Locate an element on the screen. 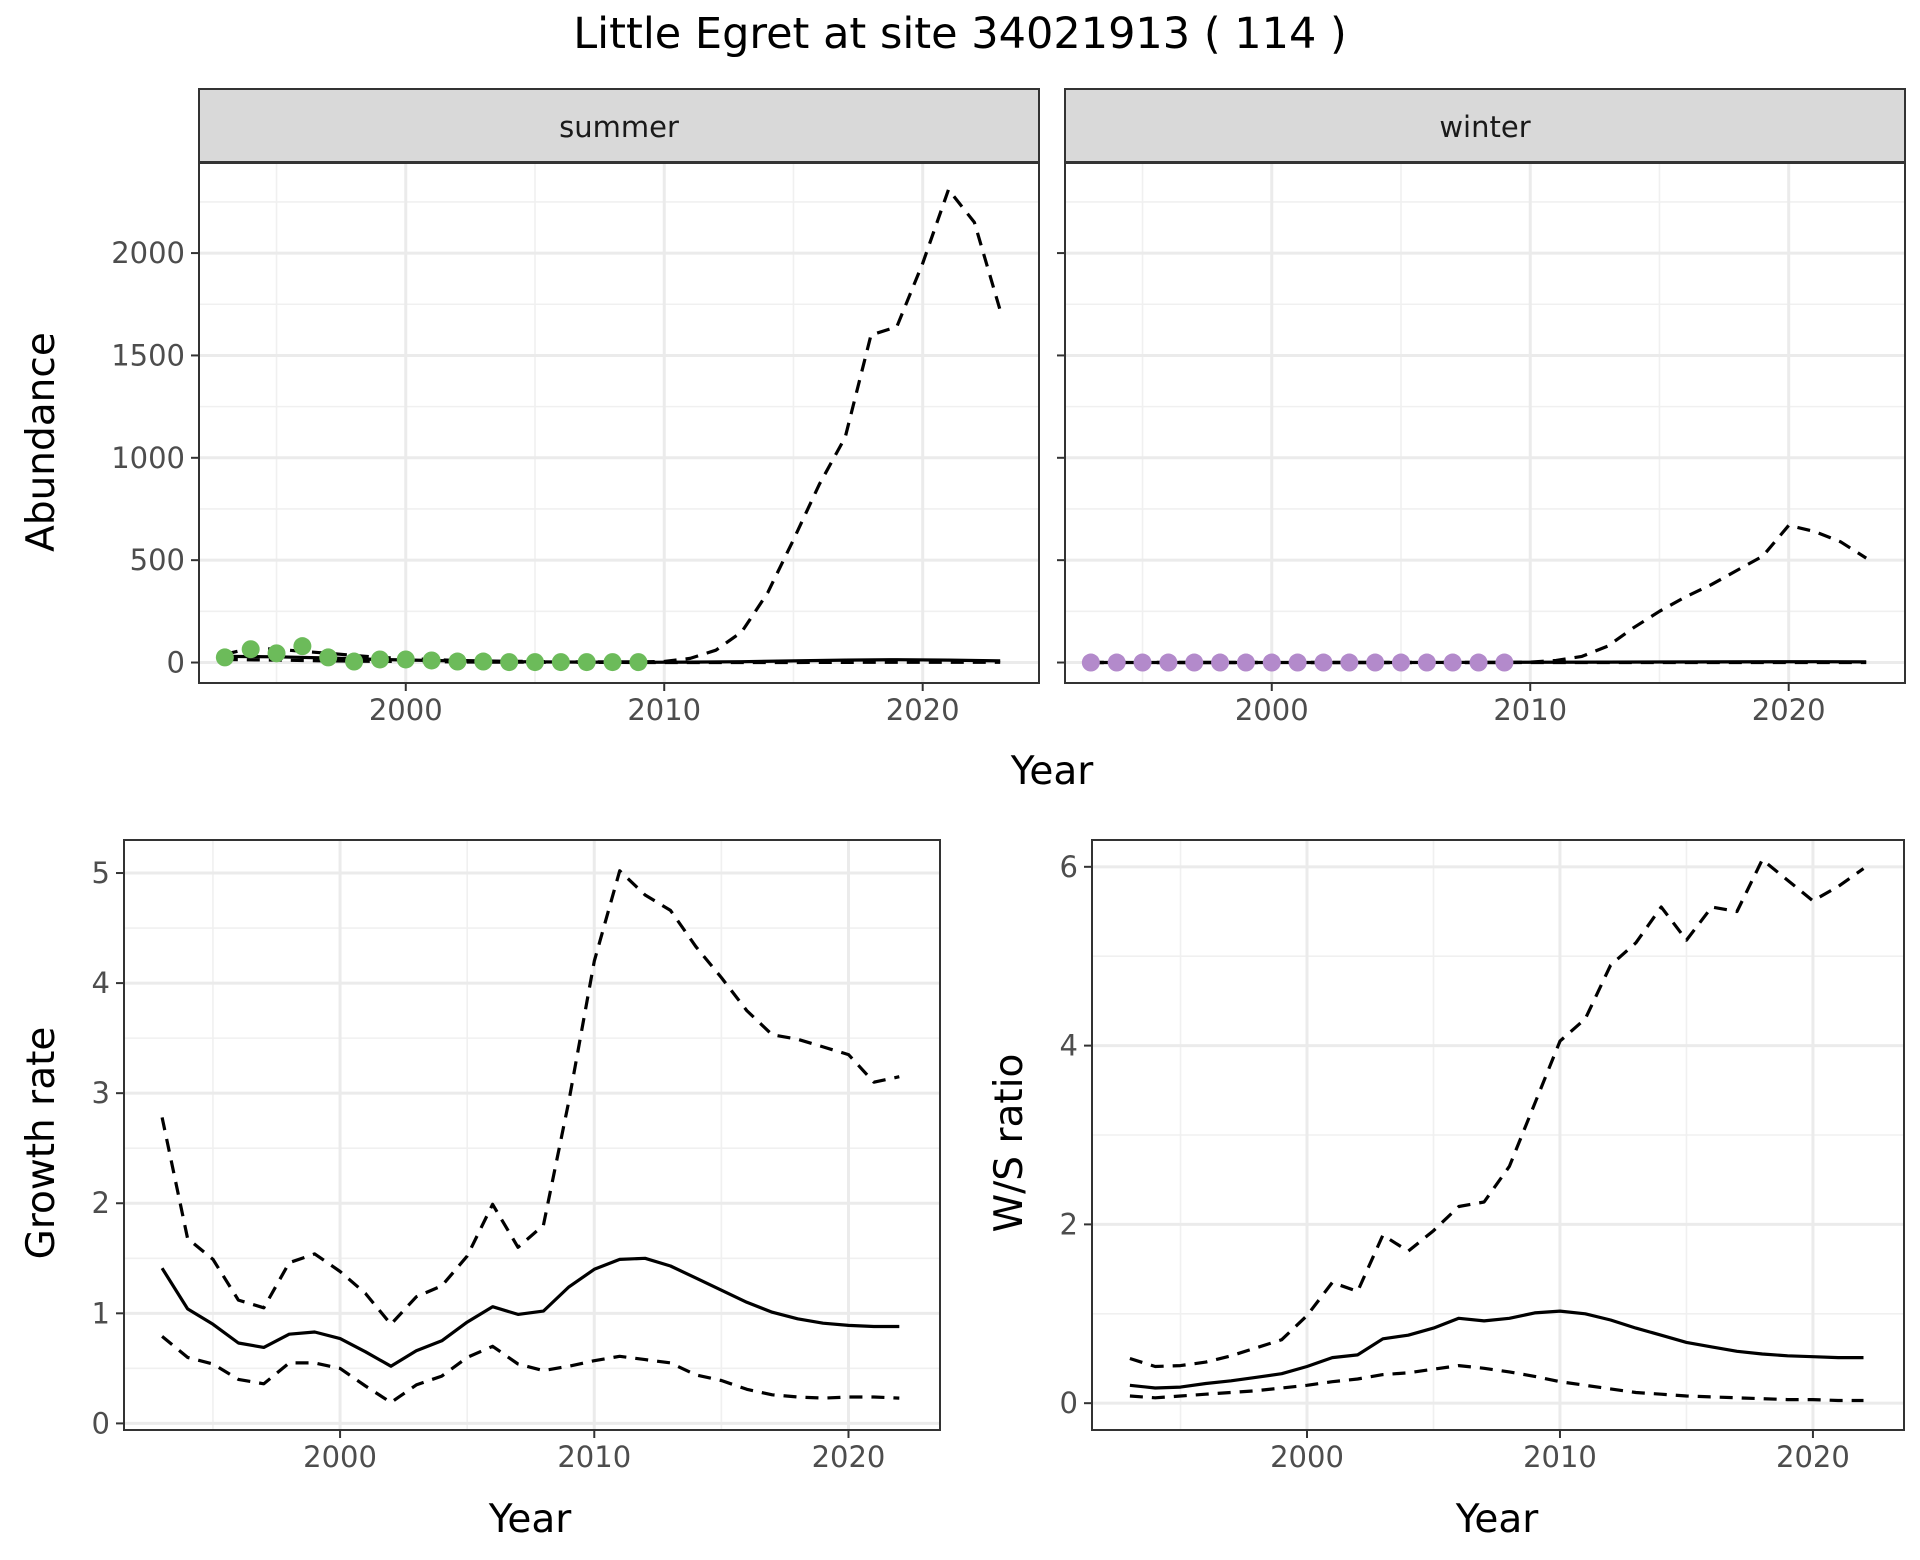  growth-y-axis-label: Growth rate is located at coordinates (41, 1143).